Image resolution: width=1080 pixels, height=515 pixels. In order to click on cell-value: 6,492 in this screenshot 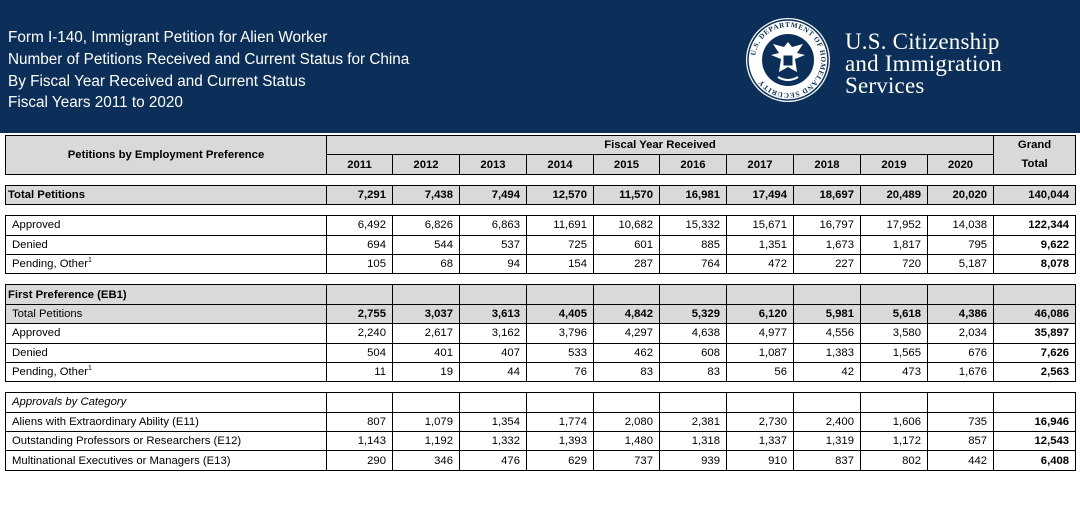, I will do `click(359, 225)`.